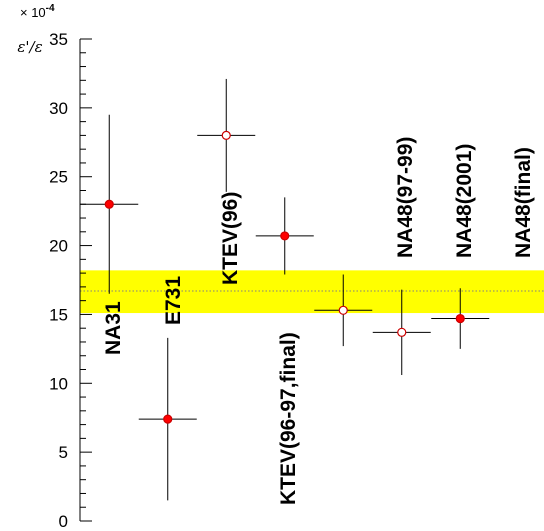 The height and width of the screenshot is (531, 544). I want to click on experiment-label: NA48(97-99), so click(405, 197).